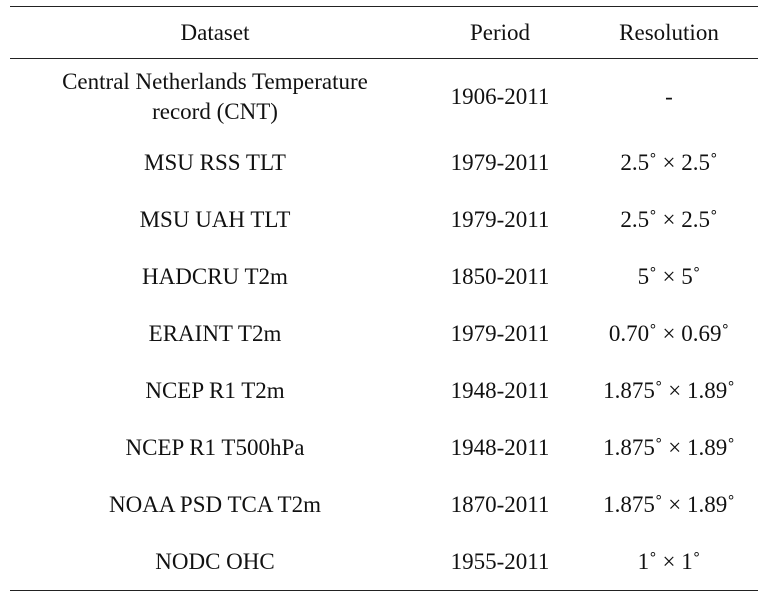 The height and width of the screenshot is (591, 767). What do you see at coordinates (384, 220) in the screenshot?
I see `table-row: MSU UAH TLT 1979-2011 2.5˚ × 2.5˚` at bounding box center [384, 220].